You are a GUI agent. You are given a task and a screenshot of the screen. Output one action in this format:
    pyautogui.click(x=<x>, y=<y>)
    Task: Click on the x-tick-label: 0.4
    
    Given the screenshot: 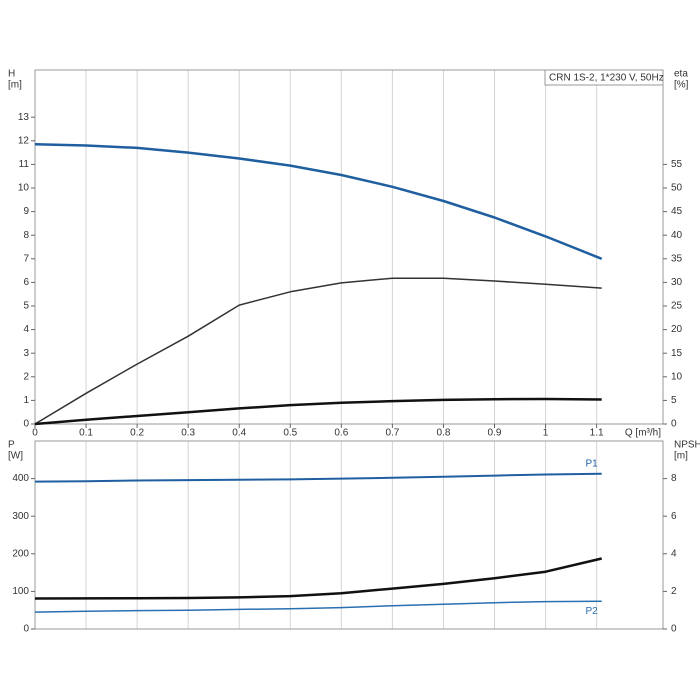 What is the action you would take?
    pyautogui.click(x=239, y=433)
    